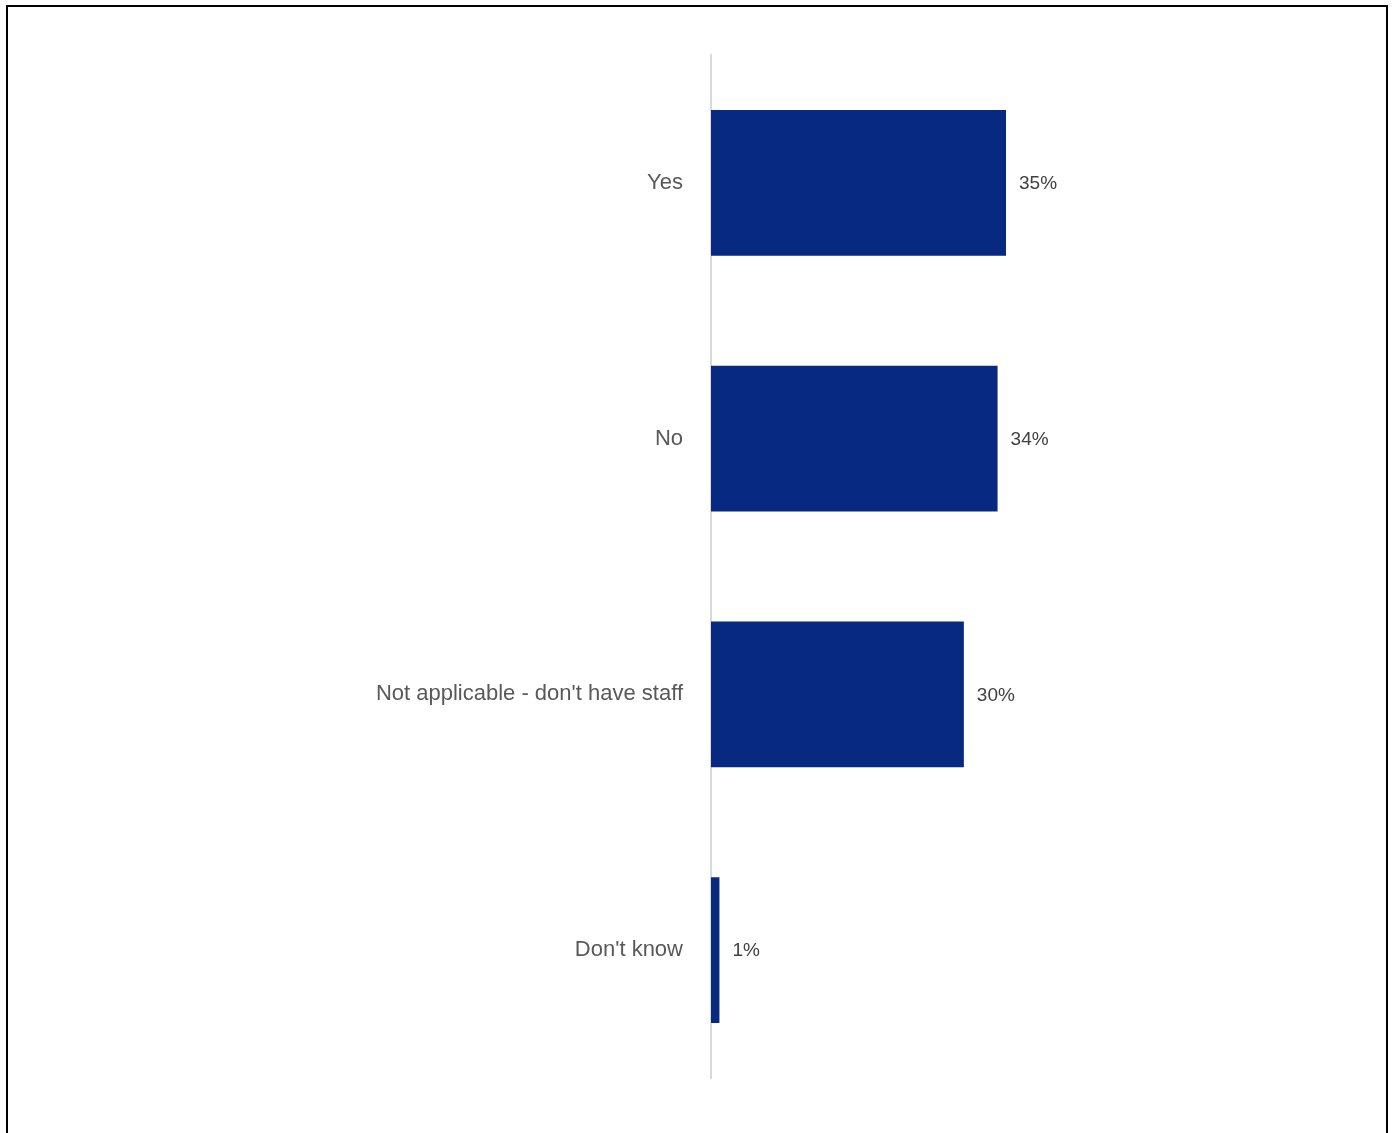 This screenshot has height=1133, width=1395. I want to click on y-tick-label: Don't know, so click(629, 949).